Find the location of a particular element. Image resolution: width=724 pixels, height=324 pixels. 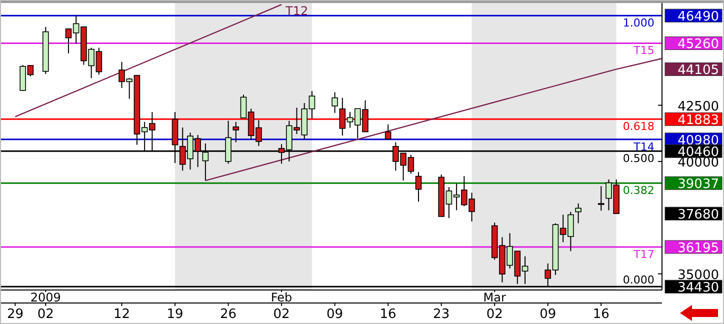

x-tick-label: 12 is located at coordinates (121, 314).